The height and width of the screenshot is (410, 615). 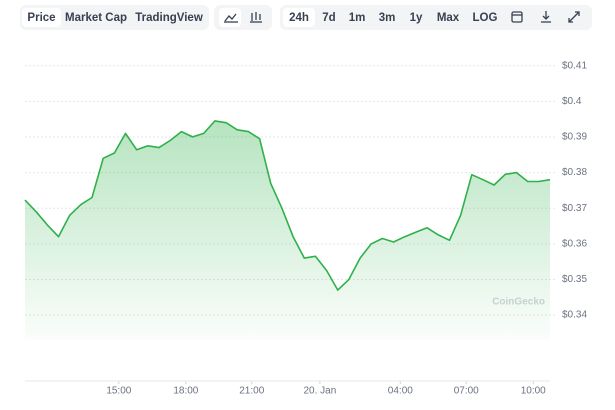 What do you see at coordinates (574, 279) in the screenshot?
I see `y-tick-label: $0.35` at bounding box center [574, 279].